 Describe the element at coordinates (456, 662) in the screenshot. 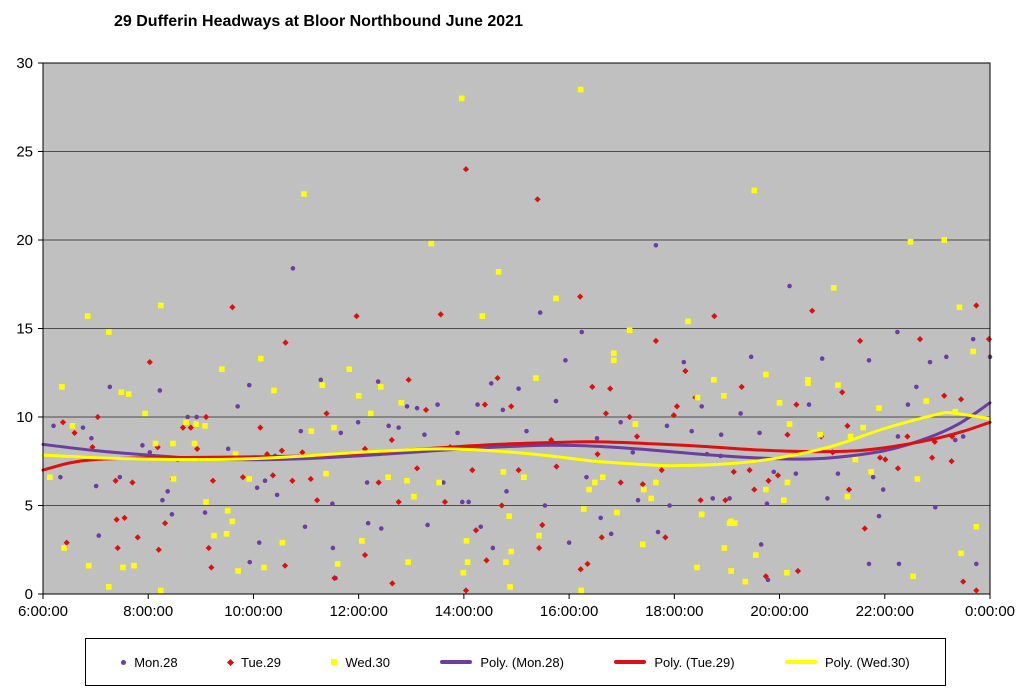

I see `legend-item-poly-mon-28--marker-icon` at that location.